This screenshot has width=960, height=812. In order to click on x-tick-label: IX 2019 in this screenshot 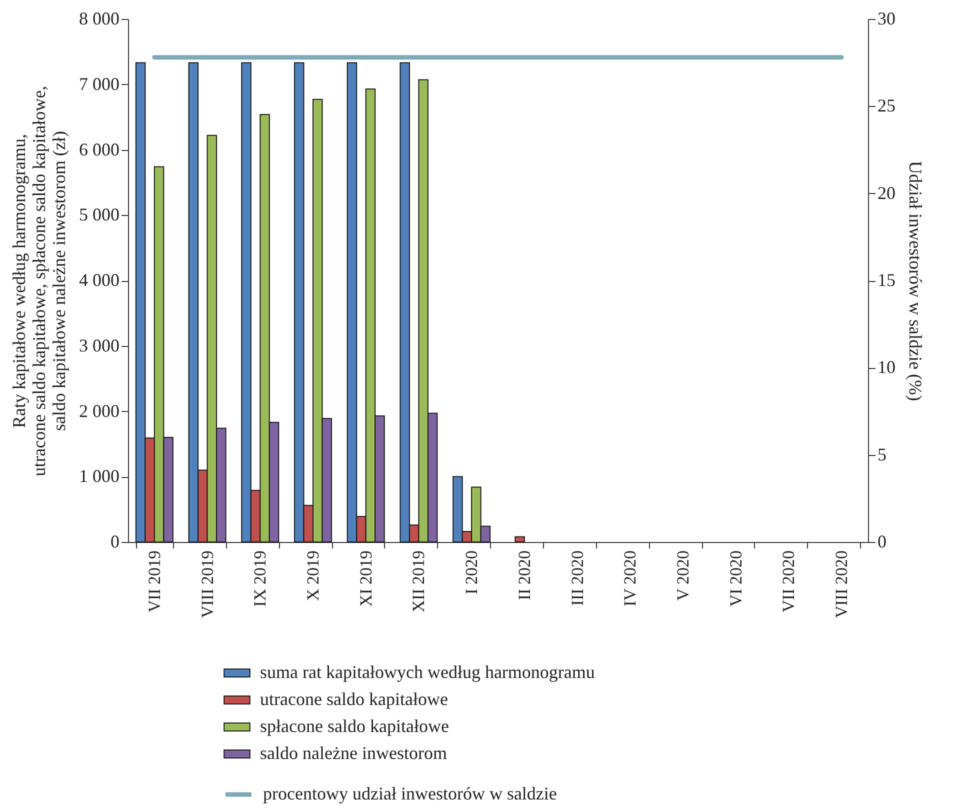, I will do `click(260, 578)`.